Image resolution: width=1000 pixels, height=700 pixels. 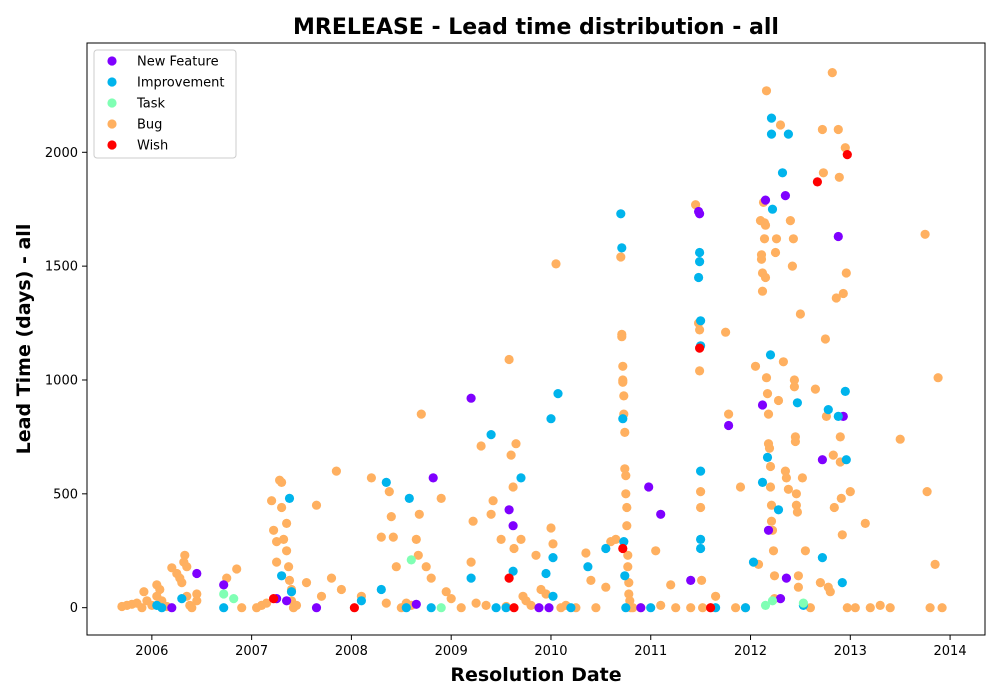 I want to click on legend-marker, so click(x=112, y=61).